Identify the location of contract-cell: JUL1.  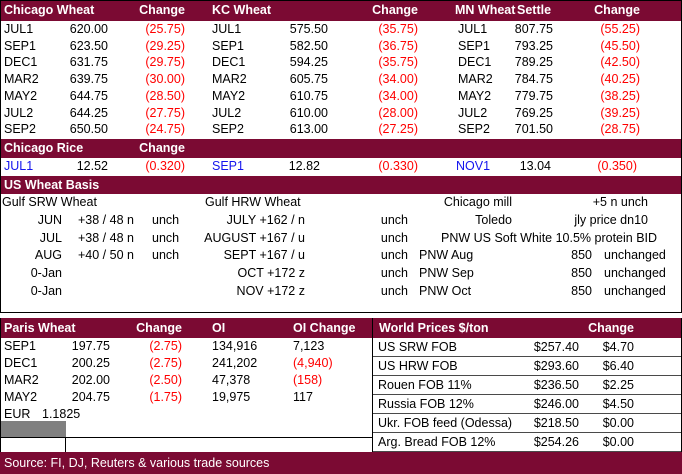
(227, 29).